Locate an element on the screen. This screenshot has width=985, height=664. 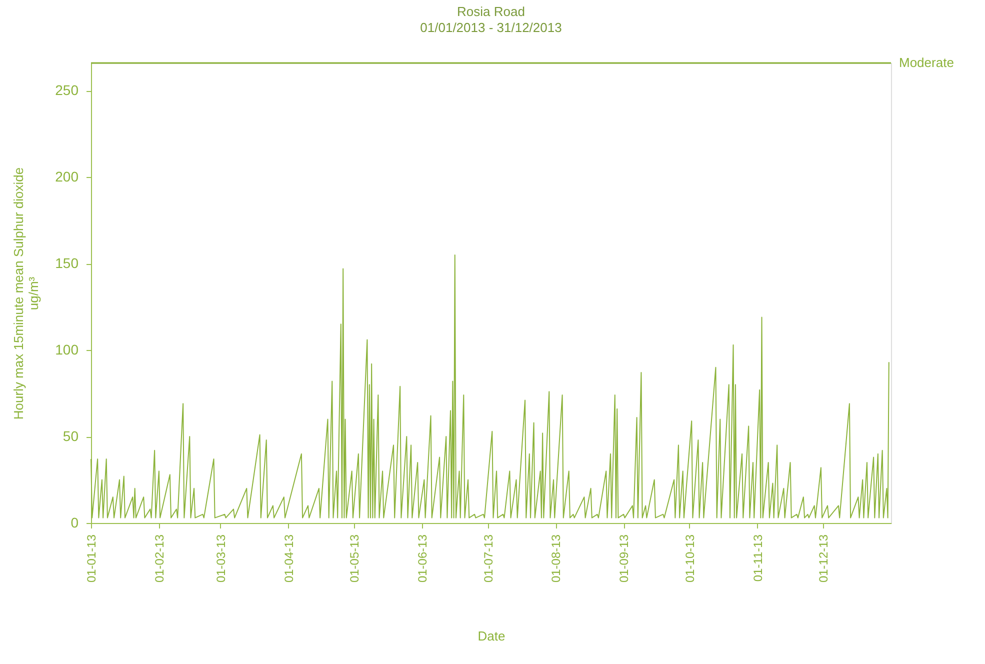
x-tick-label: 01-05-13 is located at coordinates (355, 558).